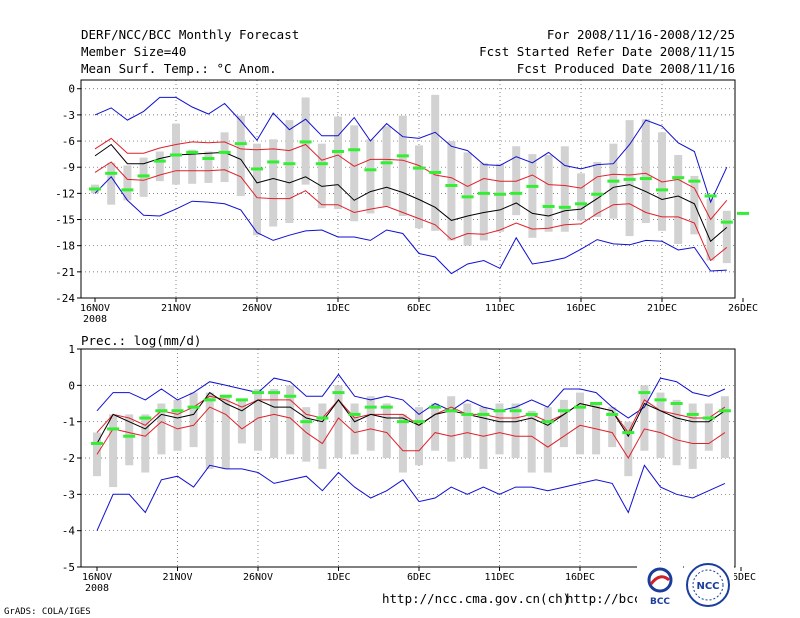 Image resolution: width=800 pixels, height=618 pixels. Describe the element at coordinates (660, 602) in the screenshot. I see `bcc-logo-text: BCC` at that location.